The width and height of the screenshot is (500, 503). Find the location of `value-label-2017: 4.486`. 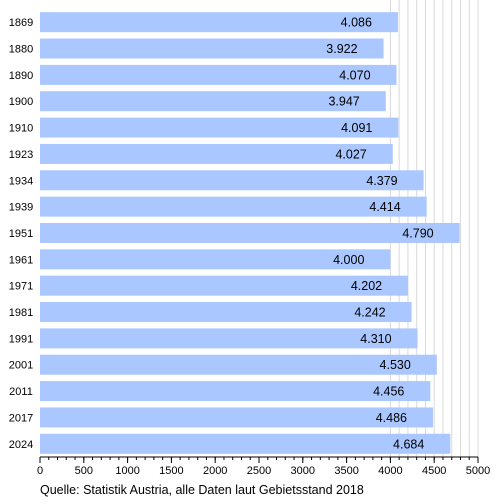

value-label-2017: 4.486 is located at coordinates (391, 418).